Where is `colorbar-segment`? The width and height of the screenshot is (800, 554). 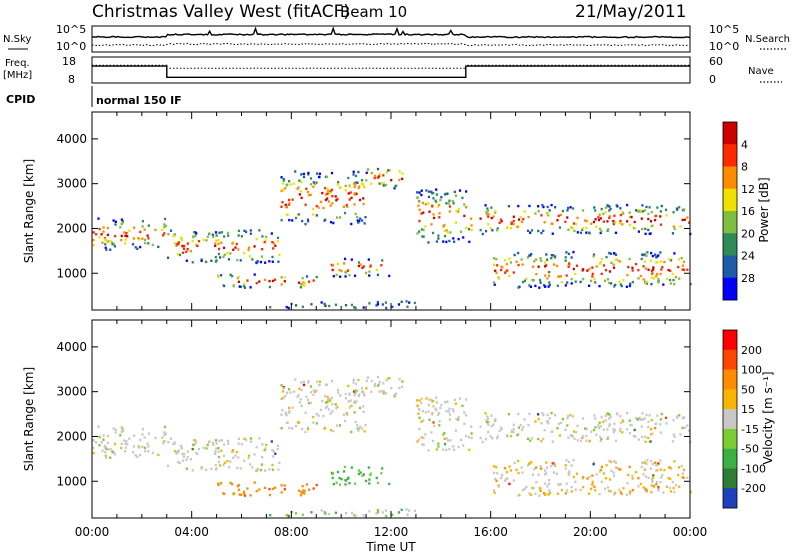
colorbar-segment is located at coordinates (730, 438).